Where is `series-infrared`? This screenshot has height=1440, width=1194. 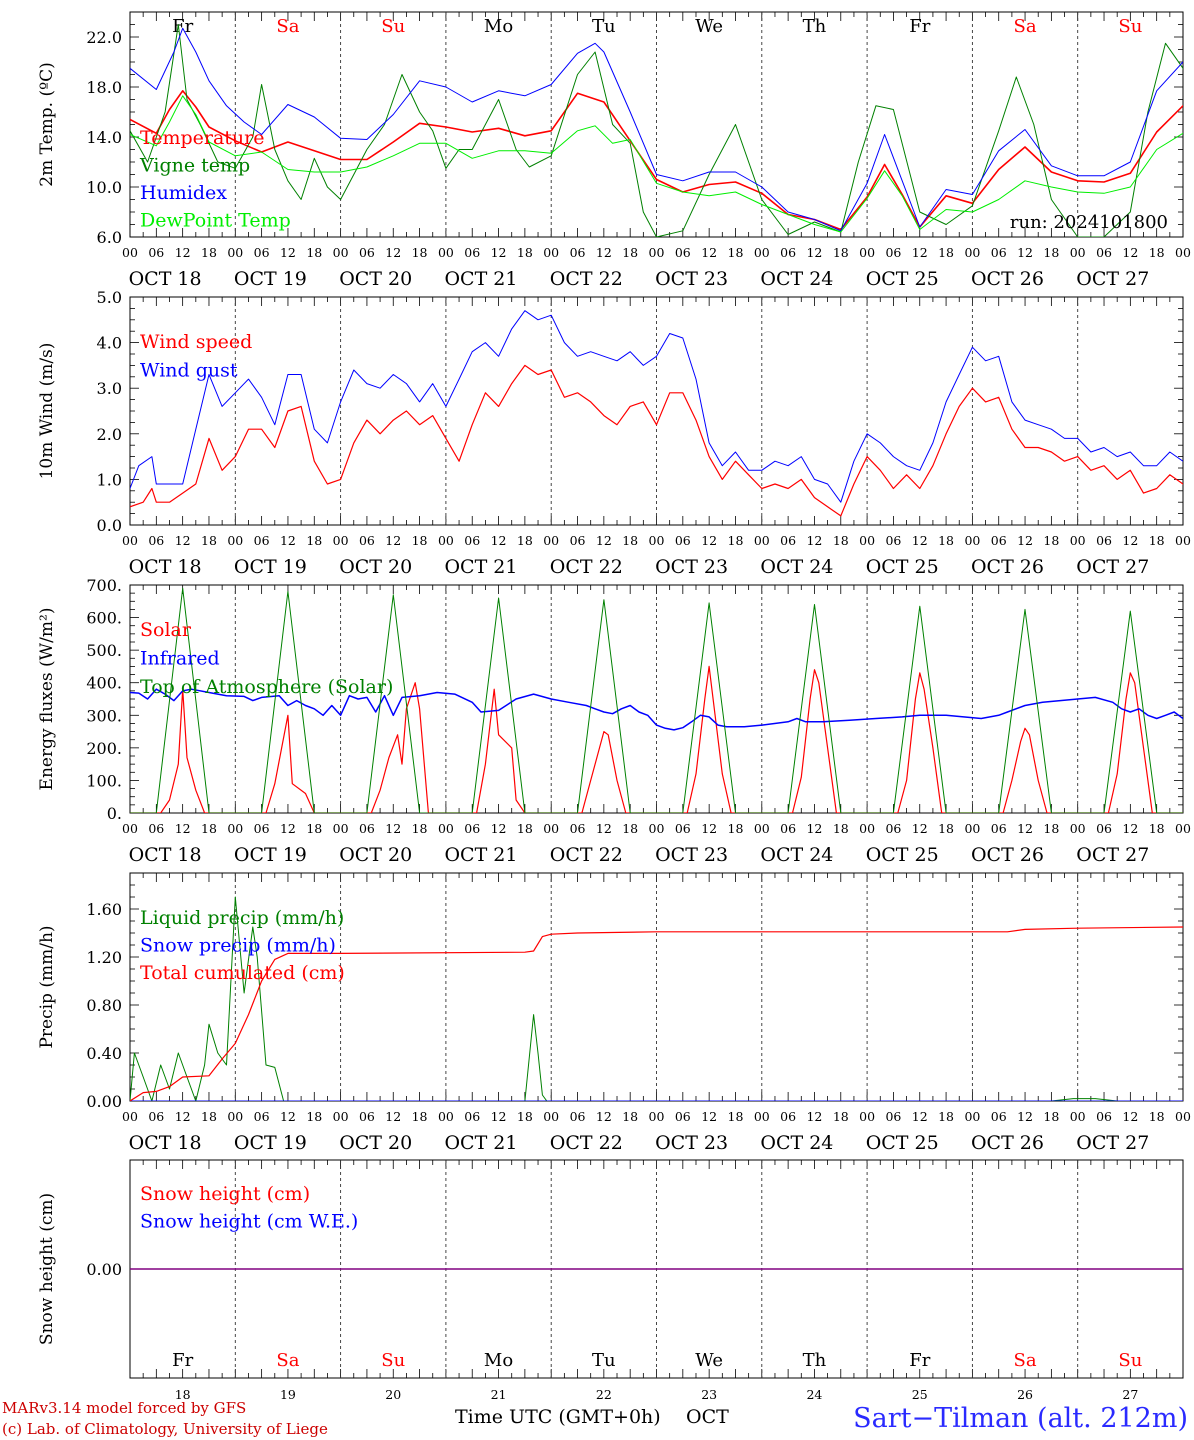 series-infrared is located at coordinates (656, 709).